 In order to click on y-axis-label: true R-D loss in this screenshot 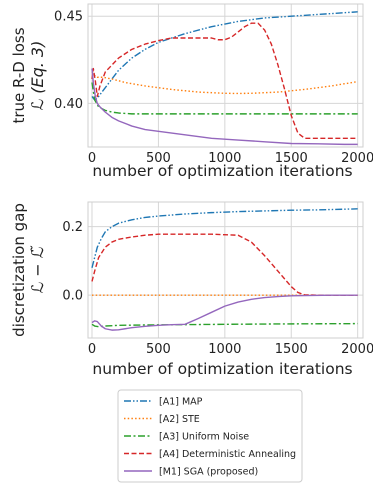, I will do `click(19, 75)`.